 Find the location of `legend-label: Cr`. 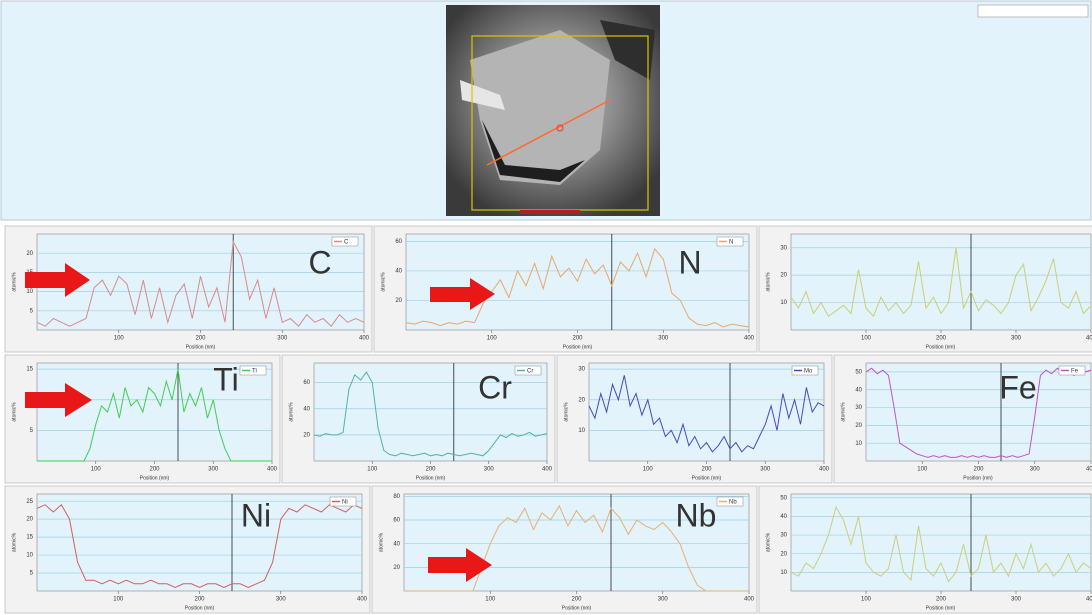

legend-label: Cr is located at coordinates (530, 372).